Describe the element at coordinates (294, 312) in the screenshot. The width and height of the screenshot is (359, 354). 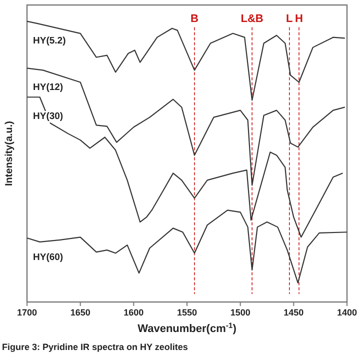
I see `x-tick-label: 1450` at that location.